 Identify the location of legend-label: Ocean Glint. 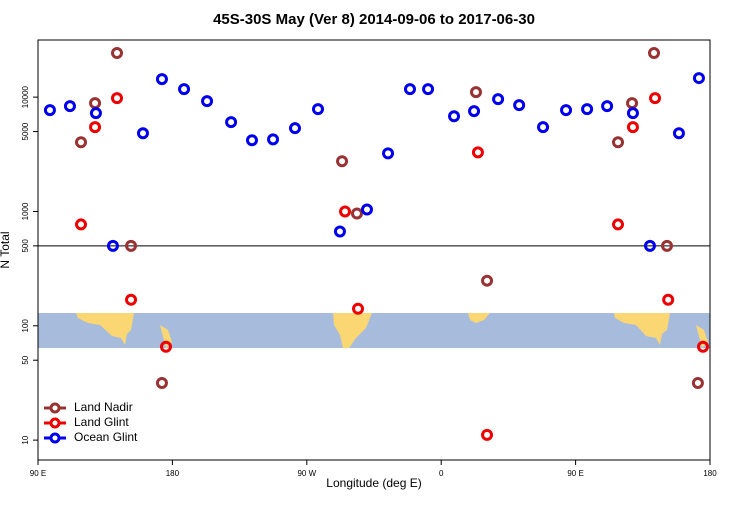
(106, 437).